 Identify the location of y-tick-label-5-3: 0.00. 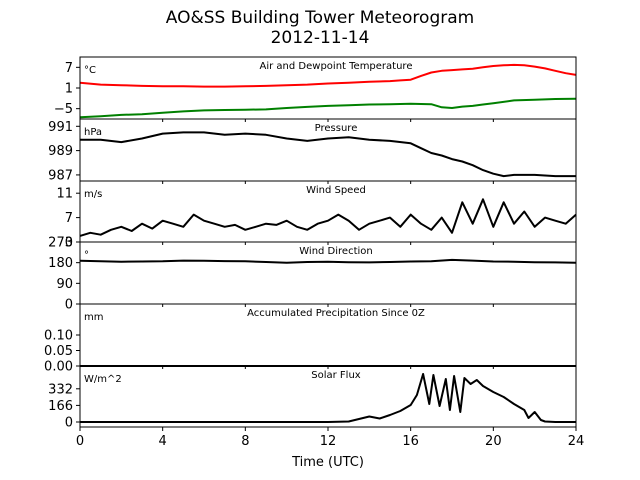
(58, 367).